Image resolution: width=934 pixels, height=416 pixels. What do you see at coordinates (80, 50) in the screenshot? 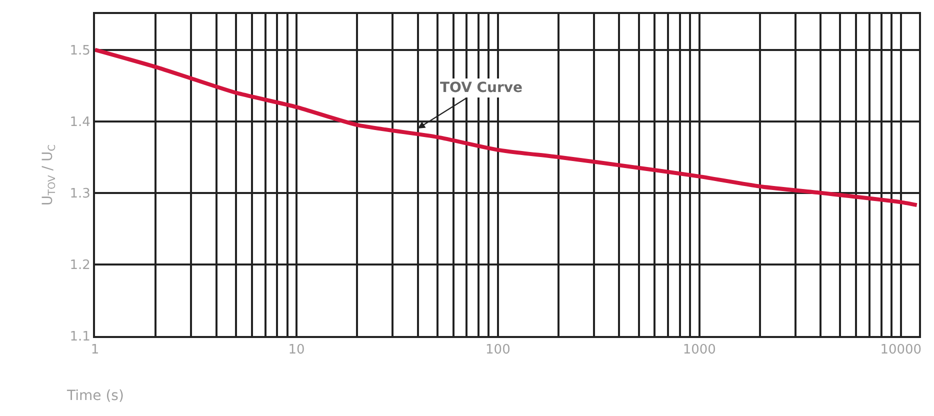
I see `y-tick-label: 1.5` at bounding box center [80, 50].